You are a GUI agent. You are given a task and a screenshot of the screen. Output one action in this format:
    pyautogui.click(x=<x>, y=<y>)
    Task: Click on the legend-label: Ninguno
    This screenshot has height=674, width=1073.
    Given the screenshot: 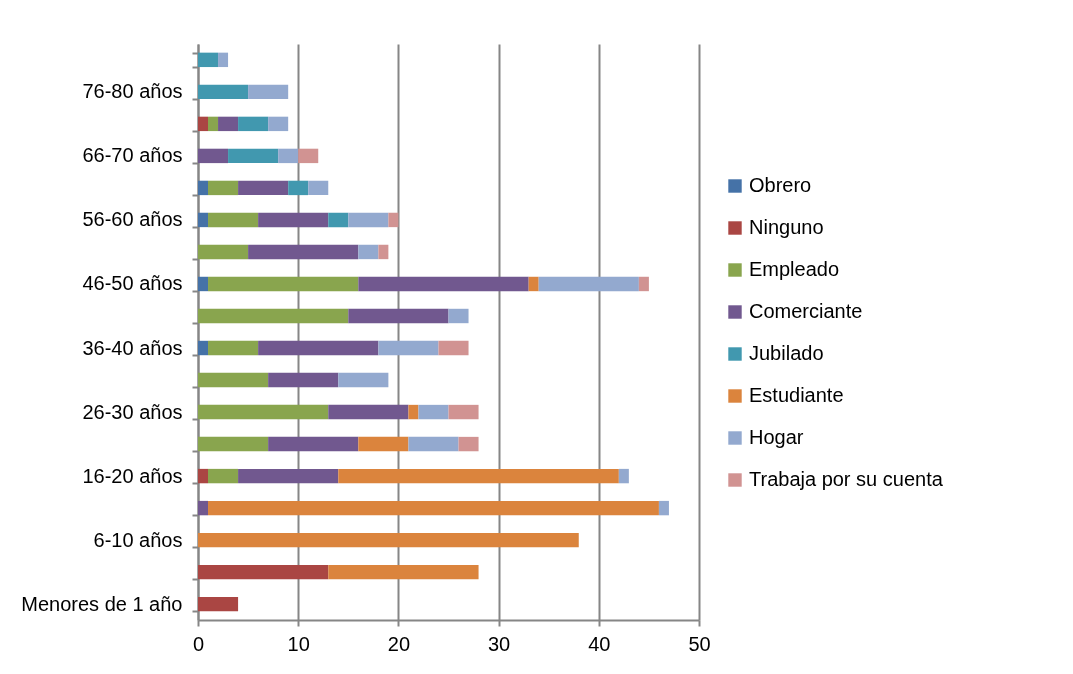 What is the action you would take?
    pyautogui.click(x=786, y=227)
    